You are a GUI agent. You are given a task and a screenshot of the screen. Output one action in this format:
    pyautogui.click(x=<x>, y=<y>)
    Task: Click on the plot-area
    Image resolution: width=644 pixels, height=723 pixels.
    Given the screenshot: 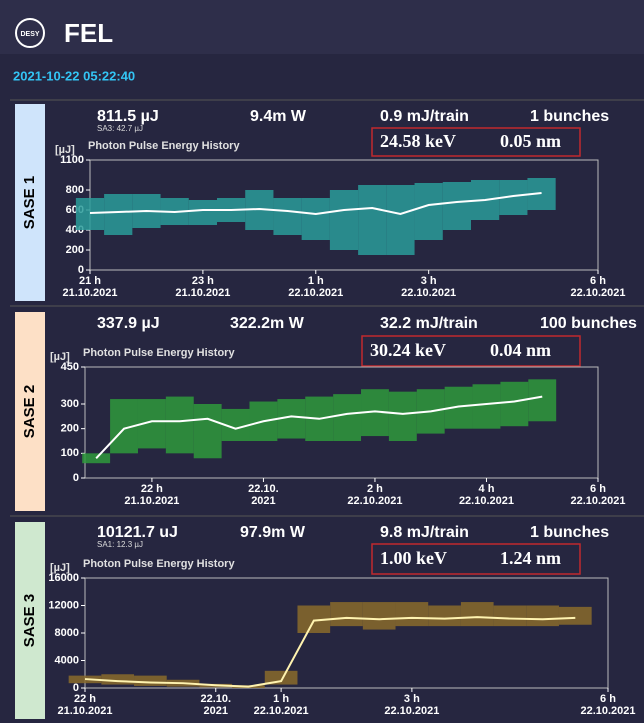 What is the action you would take?
    pyautogui.click(x=341, y=422)
    